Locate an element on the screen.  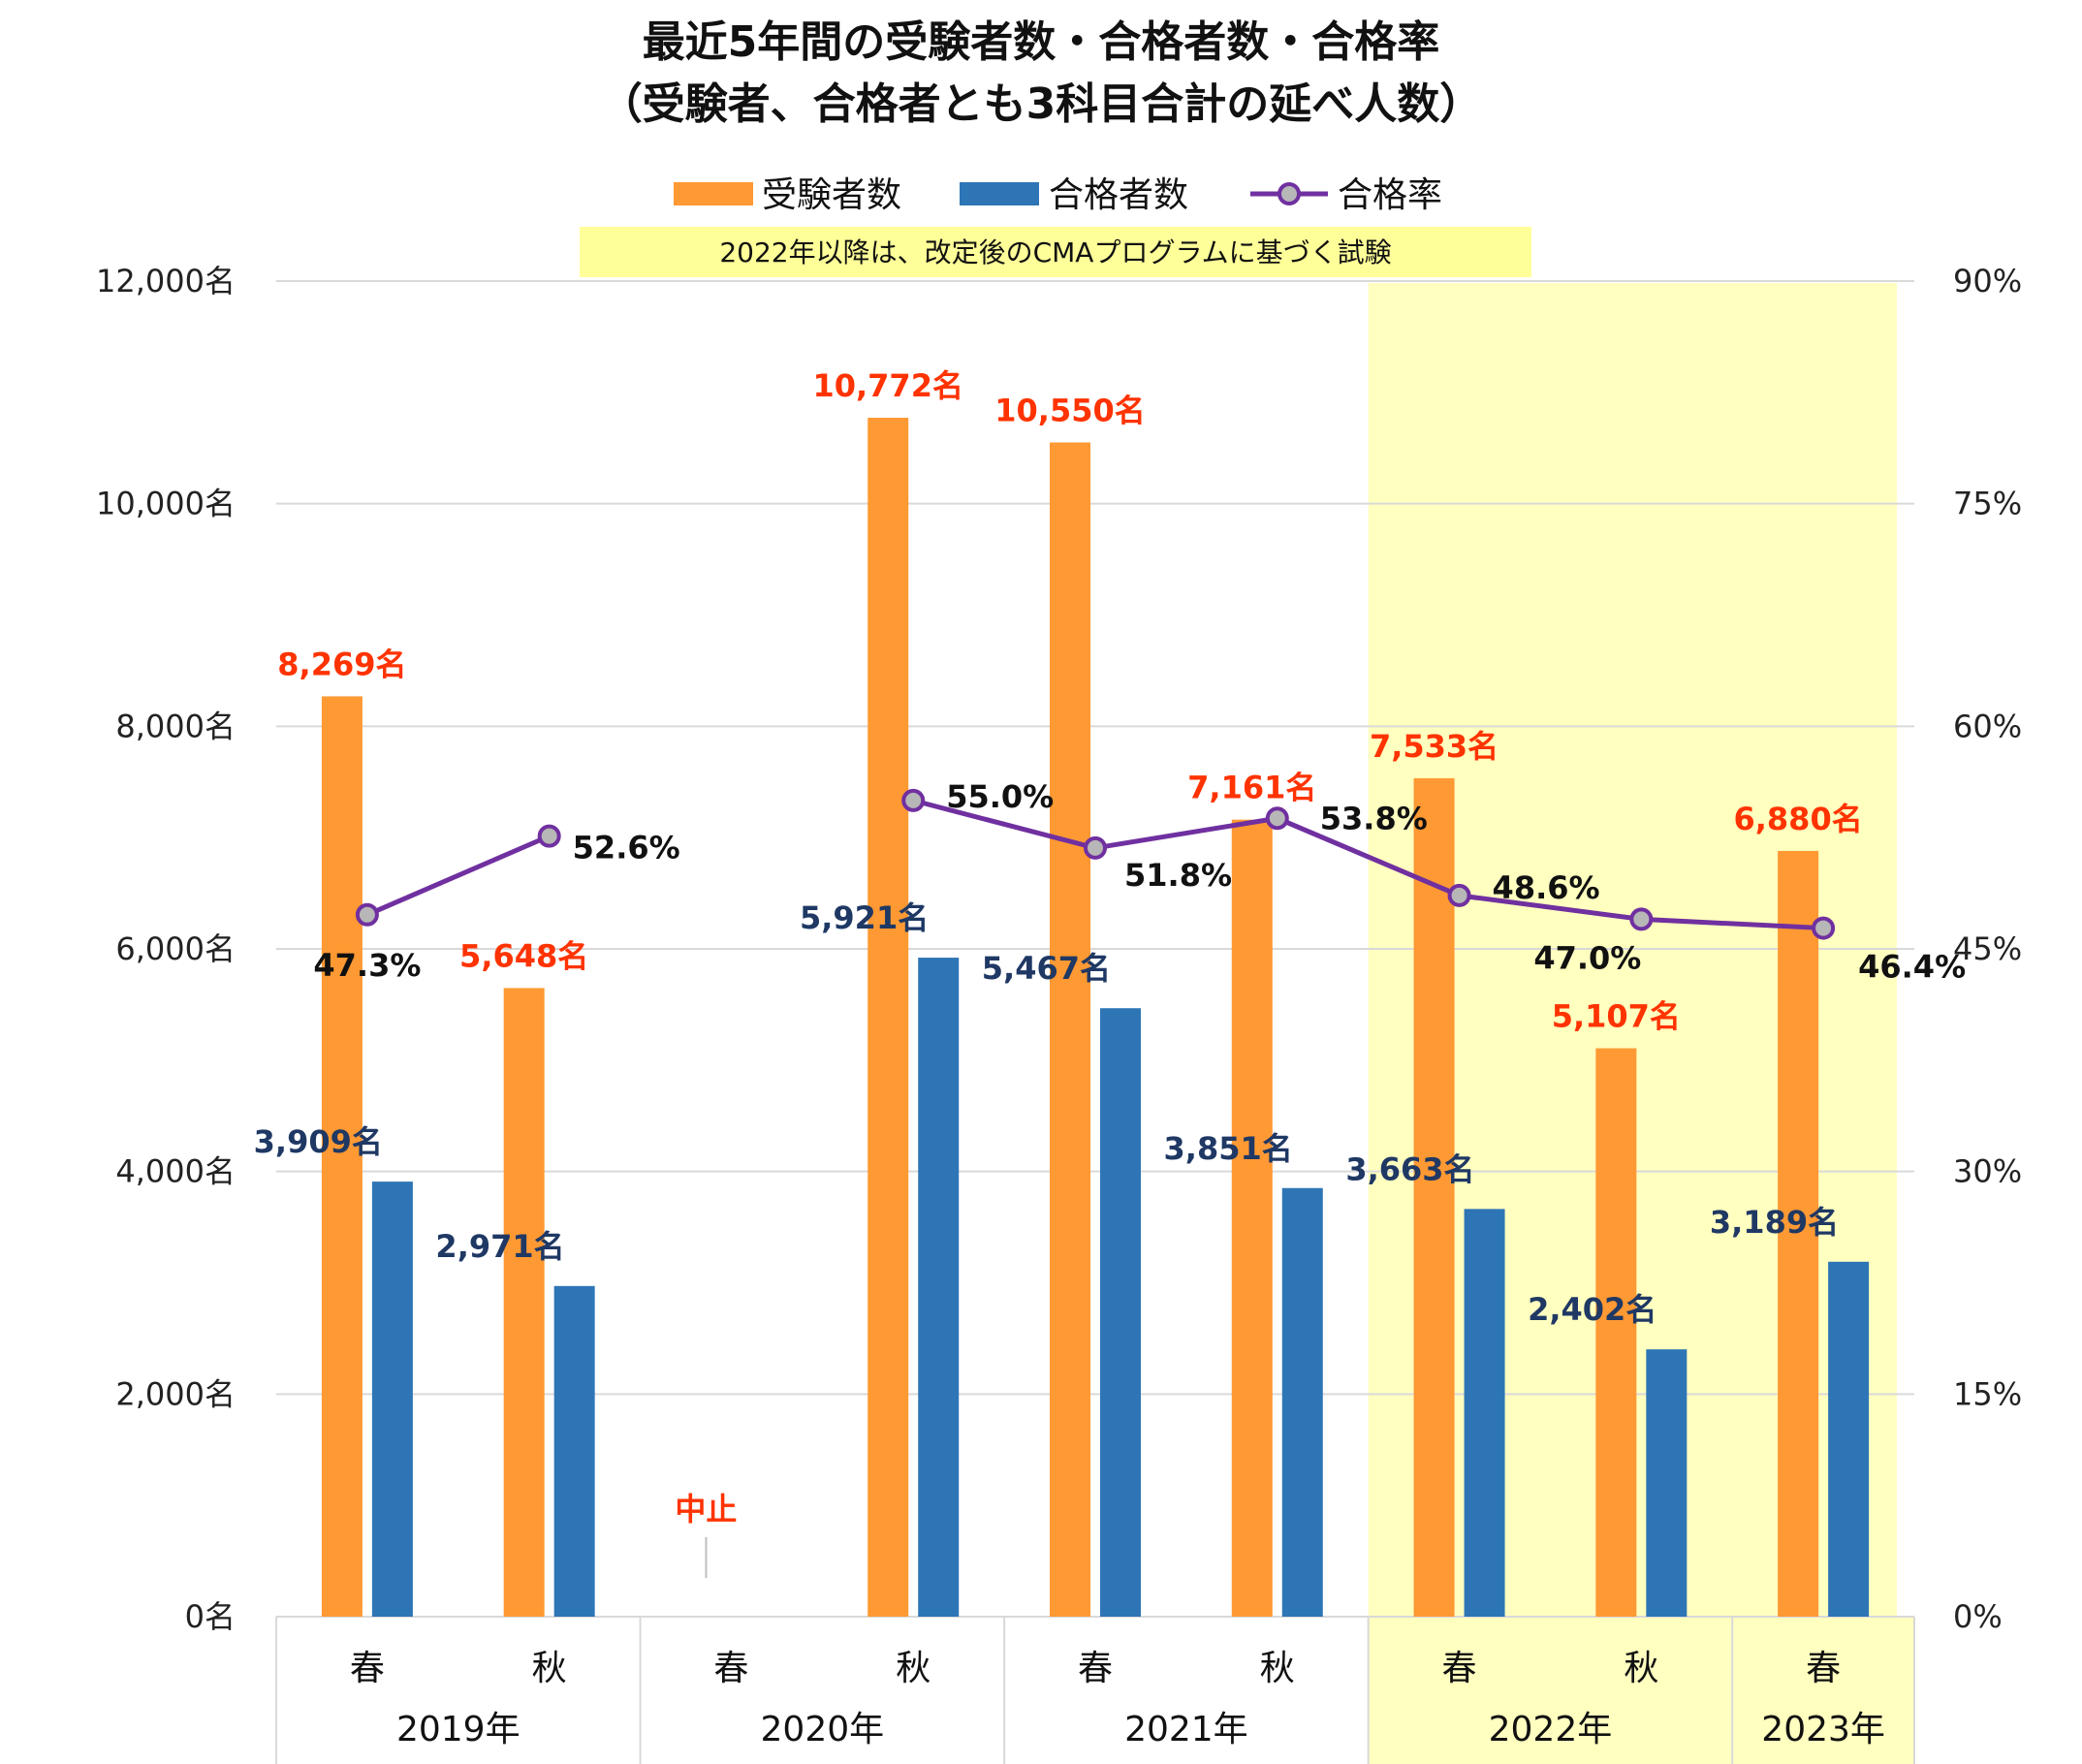
highlight-axis-region is located at coordinates (1641, 1690).